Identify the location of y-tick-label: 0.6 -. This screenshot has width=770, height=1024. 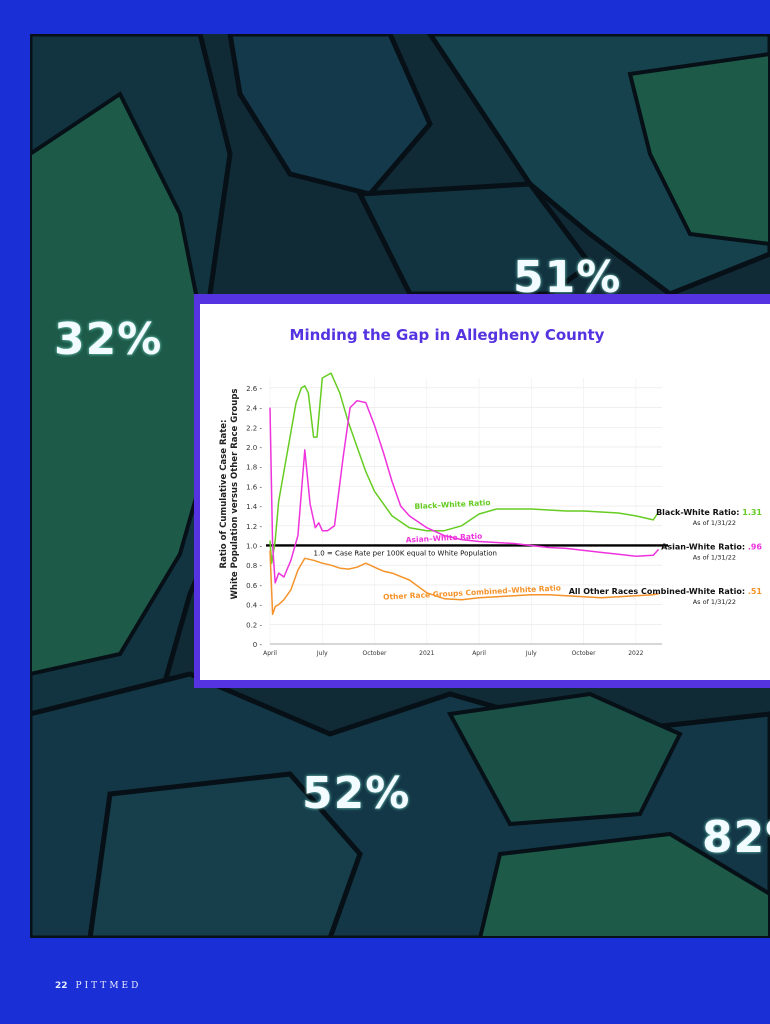
(254, 586).